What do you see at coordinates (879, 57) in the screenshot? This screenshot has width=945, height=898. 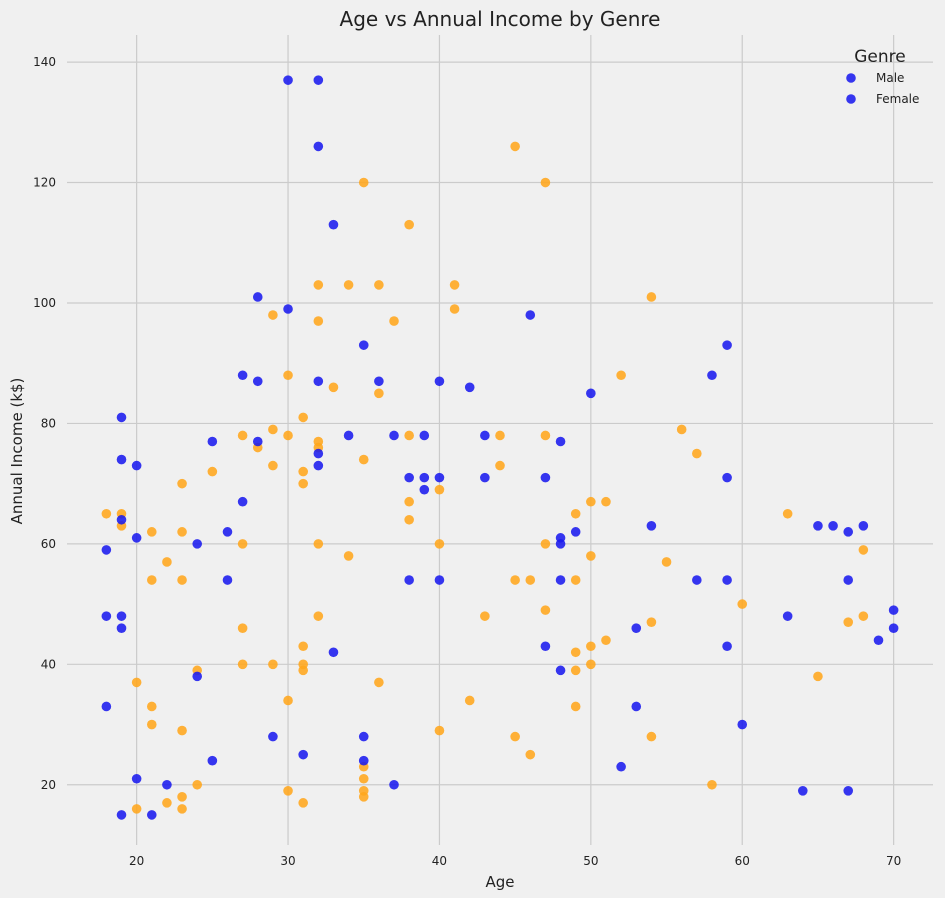 I see `legend-title: Genre` at bounding box center [879, 57].